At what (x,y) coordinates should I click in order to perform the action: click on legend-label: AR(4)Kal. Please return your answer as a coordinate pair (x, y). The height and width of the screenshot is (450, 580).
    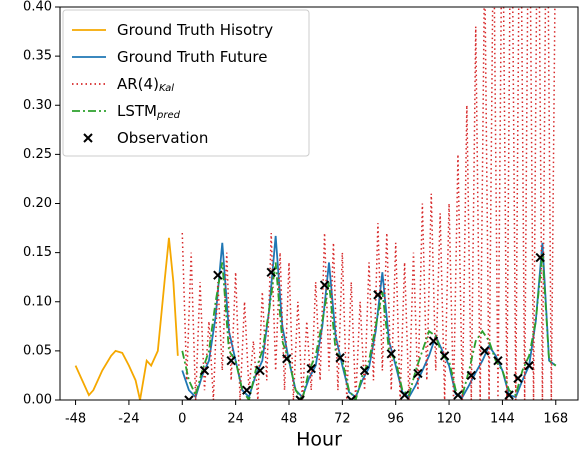
    Looking at the image, I should click on (145, 85).